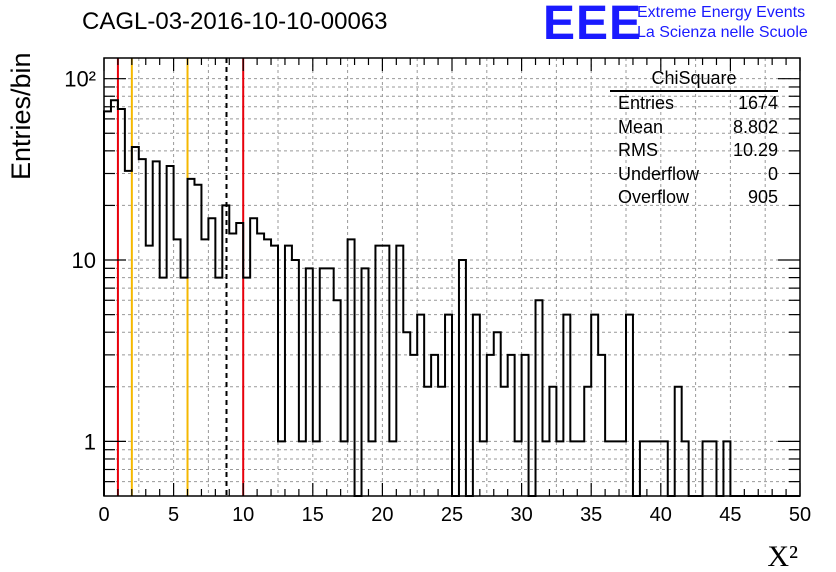 Image resolution: width=836 pixels, height=572 pixels. I want to click on stats-row: Entries 1674, so click(694, 104).